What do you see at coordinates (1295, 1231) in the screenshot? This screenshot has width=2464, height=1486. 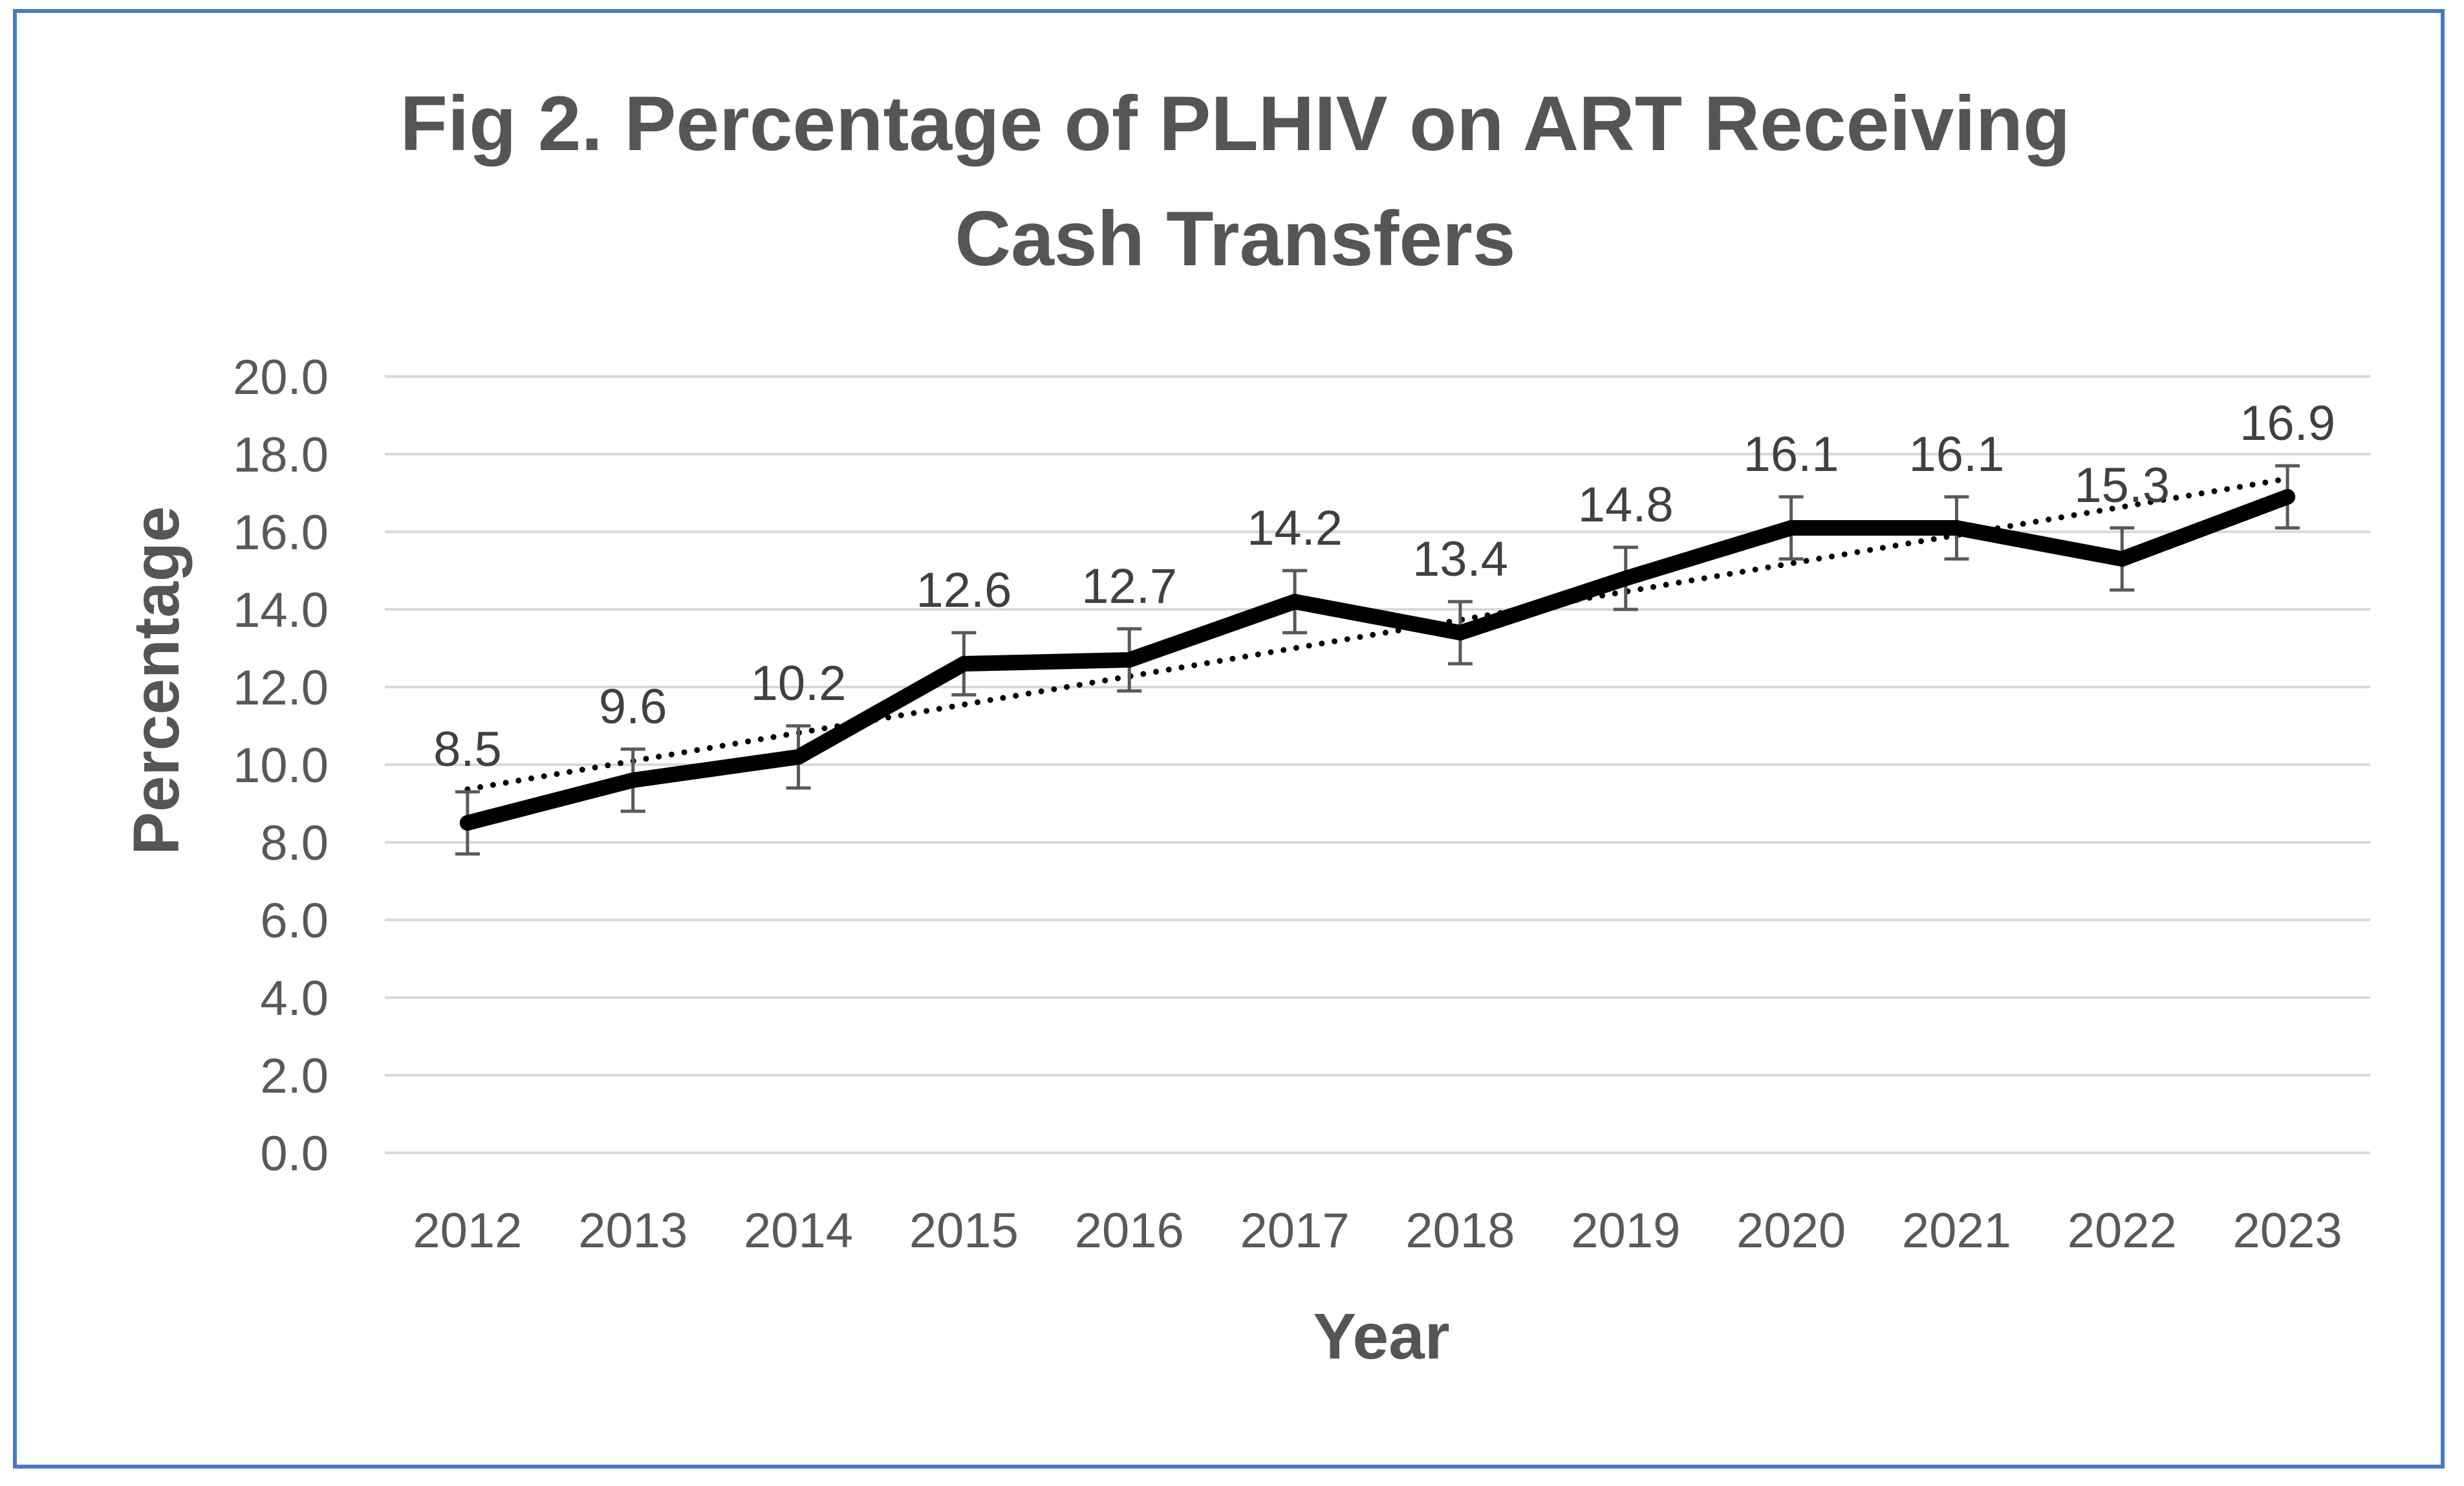 I see `x-tick-label: 2017` at bounding box center [1295, 1231].